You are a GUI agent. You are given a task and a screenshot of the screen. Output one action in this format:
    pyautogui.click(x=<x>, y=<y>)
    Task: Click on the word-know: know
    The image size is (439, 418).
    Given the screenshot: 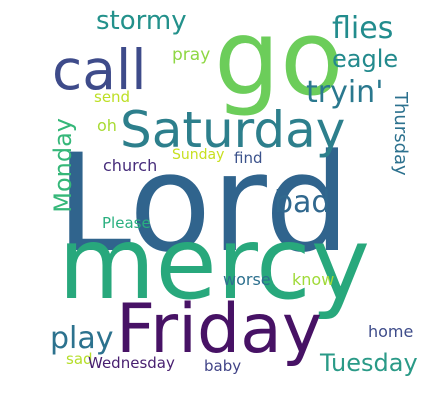 What is the action you would take?
    pyautogui.click(x=313, y=279)
    